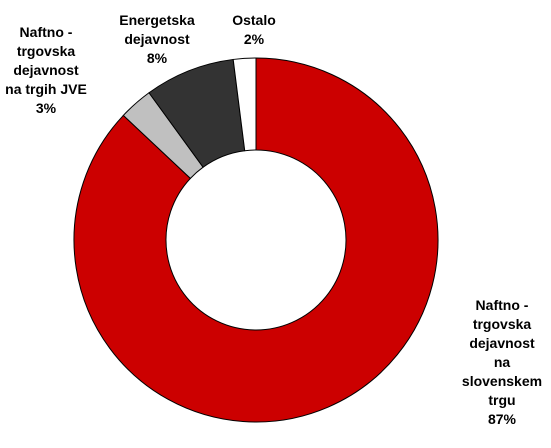 This screenshot has height=448, width=551. Describe the element at coordinates (157, 20) in the screenshot. I see `label-line-energetska-dejavnost: Energetska` at that location.